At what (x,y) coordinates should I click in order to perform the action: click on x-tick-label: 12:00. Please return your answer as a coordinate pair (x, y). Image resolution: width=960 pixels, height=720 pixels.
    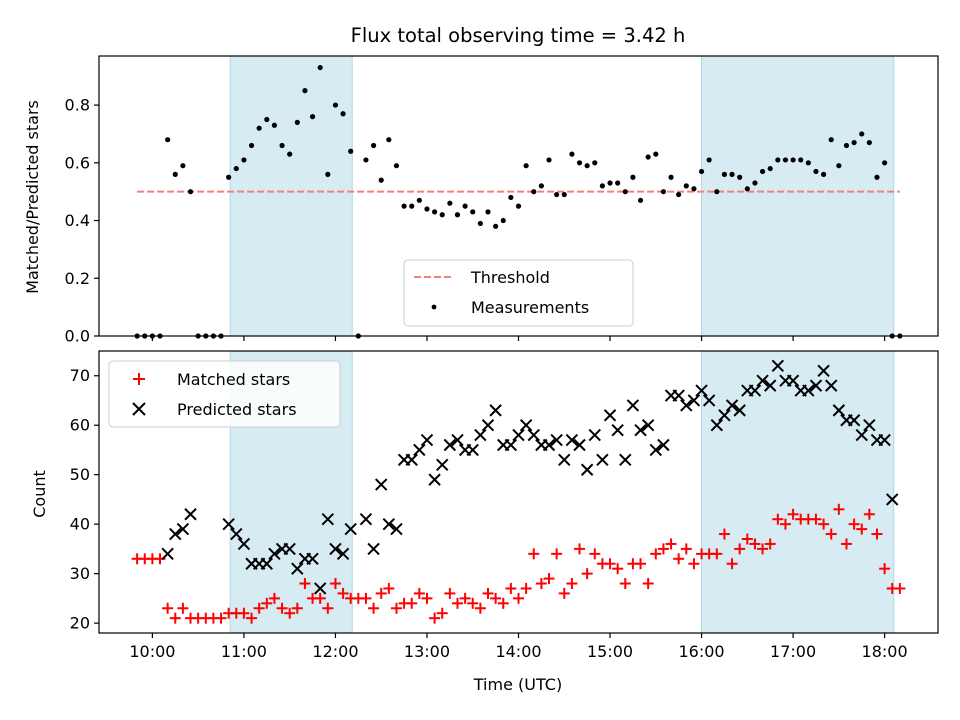
    Looking at the image, I should click on (335, 651).